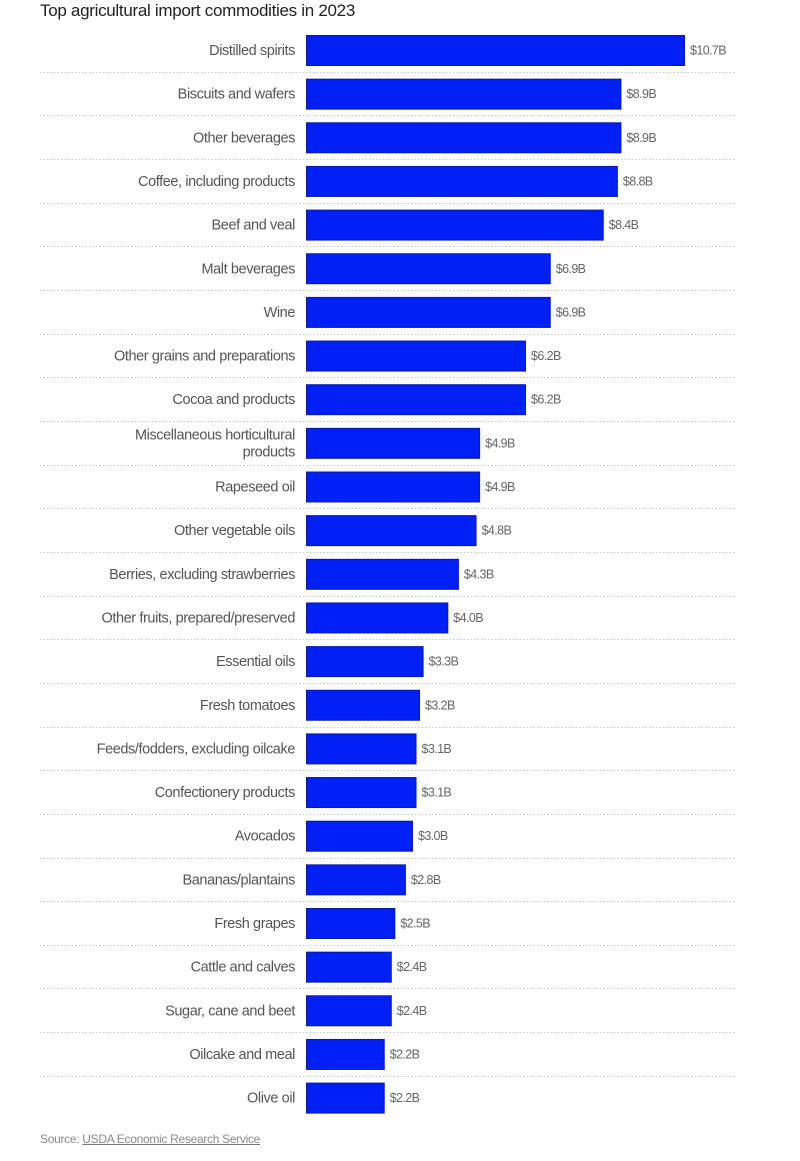 The image size is (800, 1161). What do you see at coordinates (269, 452) in the screenshot?
I see `category-label: products` at bounding box center [269, 452].